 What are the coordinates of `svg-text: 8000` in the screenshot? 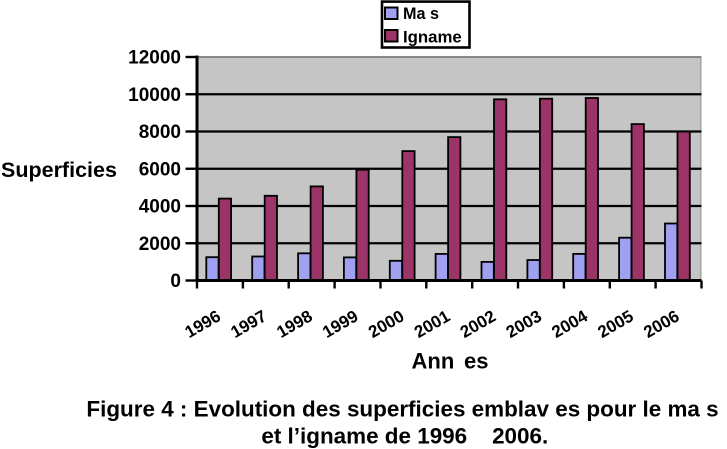 It's located at (160, 132).